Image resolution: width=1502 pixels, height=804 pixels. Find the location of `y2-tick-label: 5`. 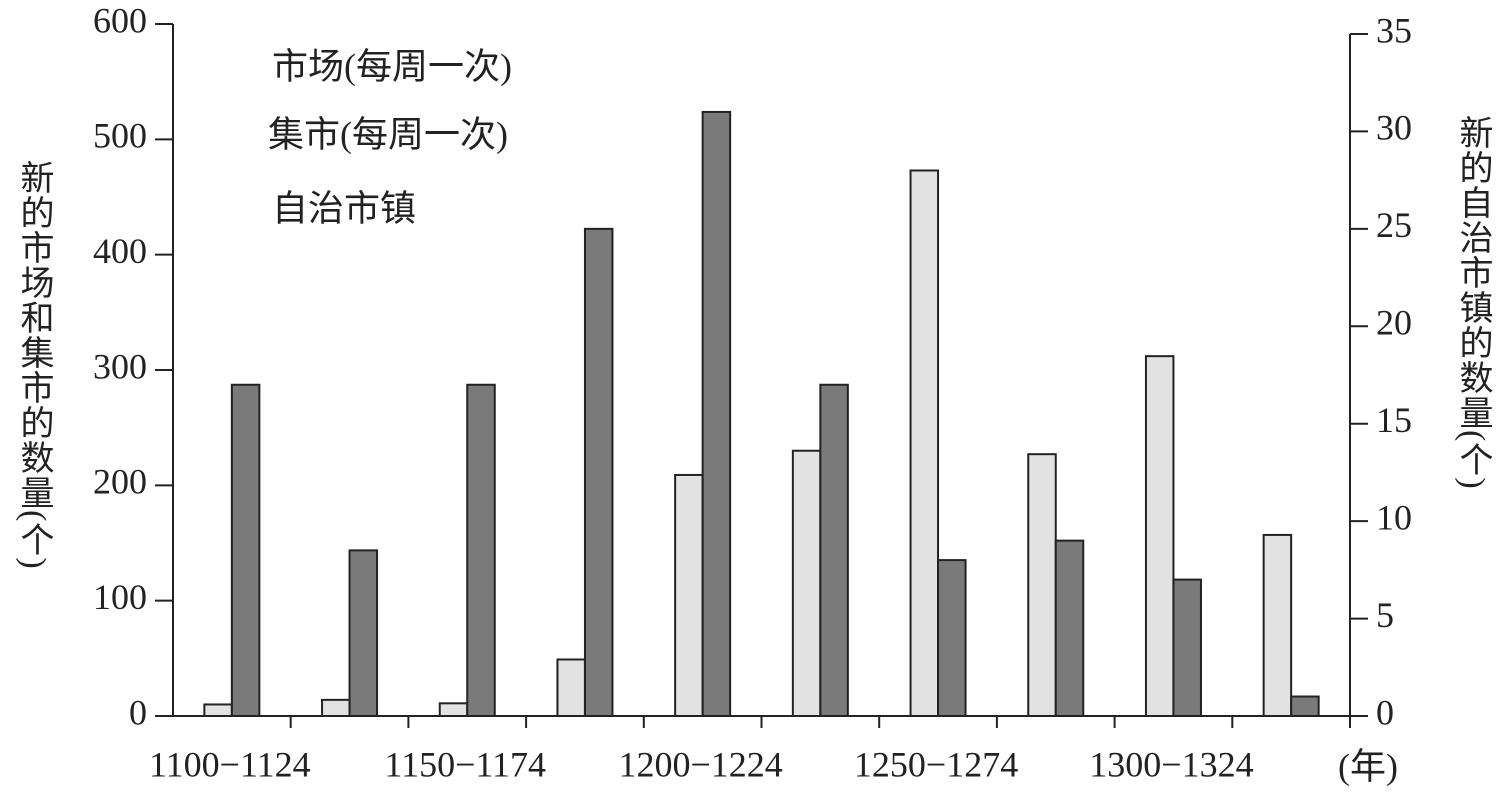

y2-tick-label: 5 is located at coordinates (1385, 615).